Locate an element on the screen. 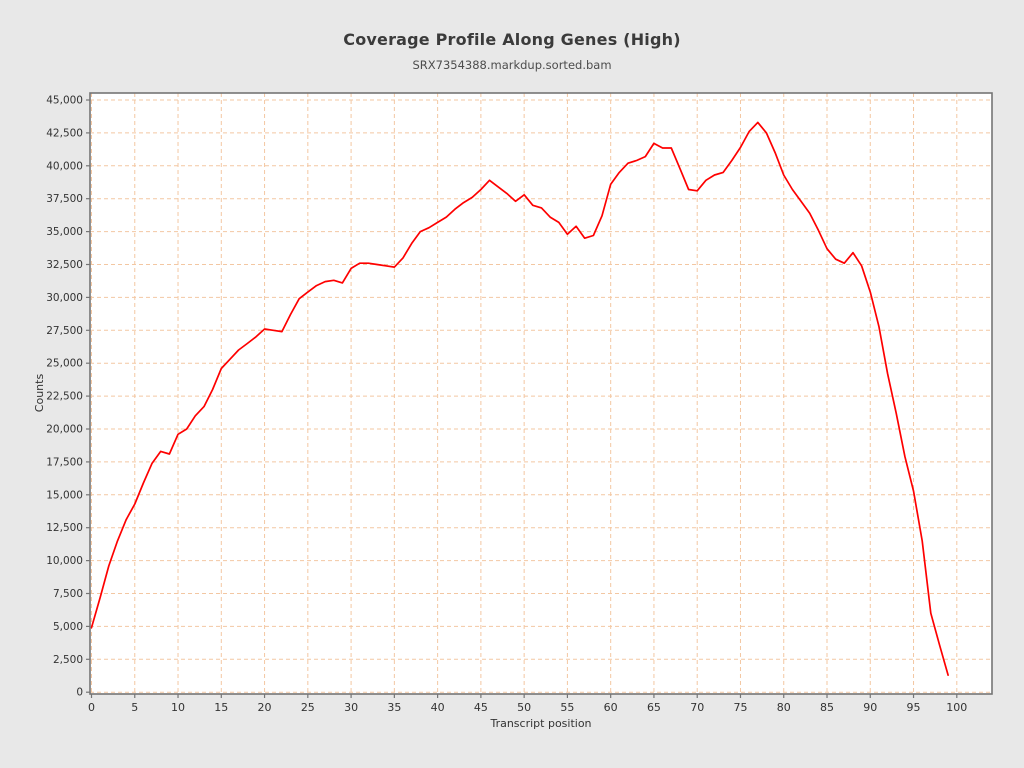  x-tick-label: 15 is located at coordinates (221, 707).